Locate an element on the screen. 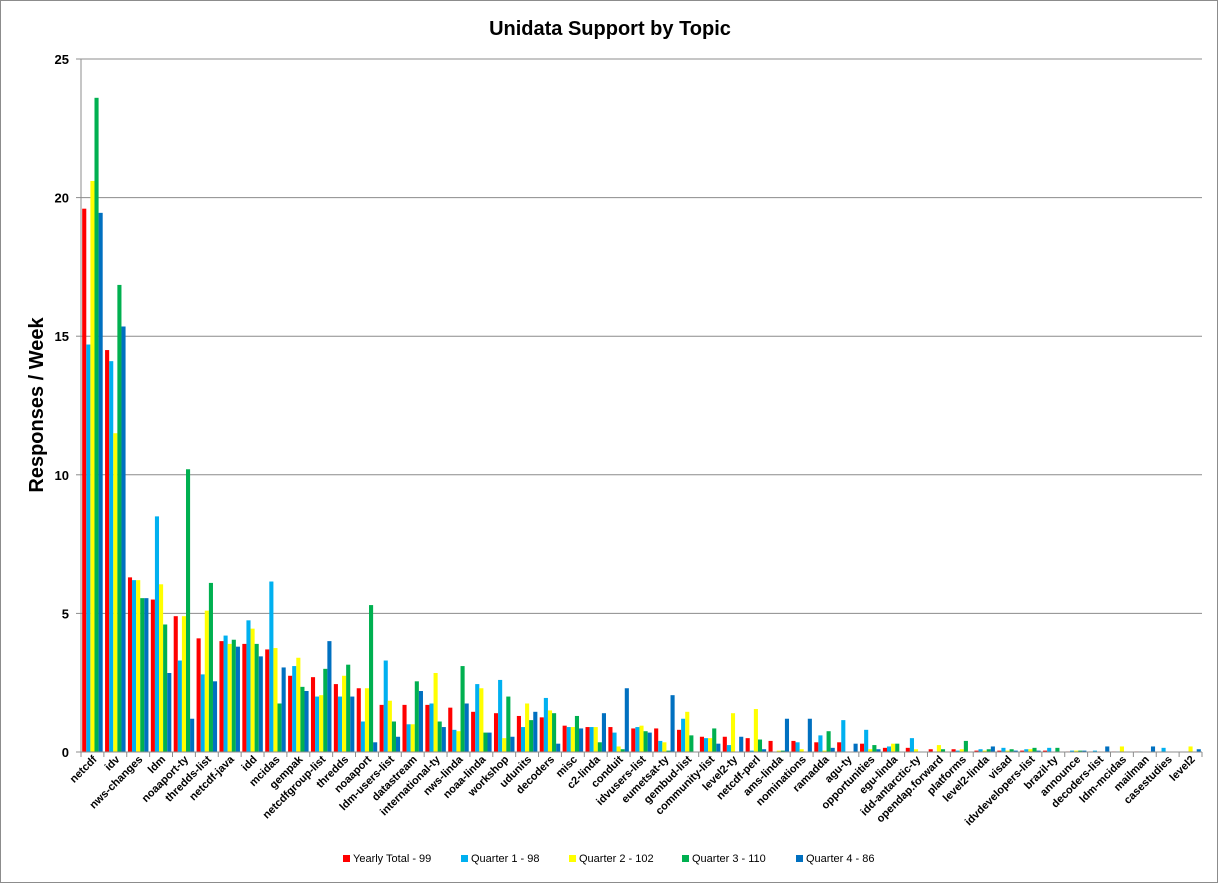 The width and height of the screenshot is (1218, 884). y-axis-ticks: 0 5 10 15 20 25 is located at coordinates (68, 406).